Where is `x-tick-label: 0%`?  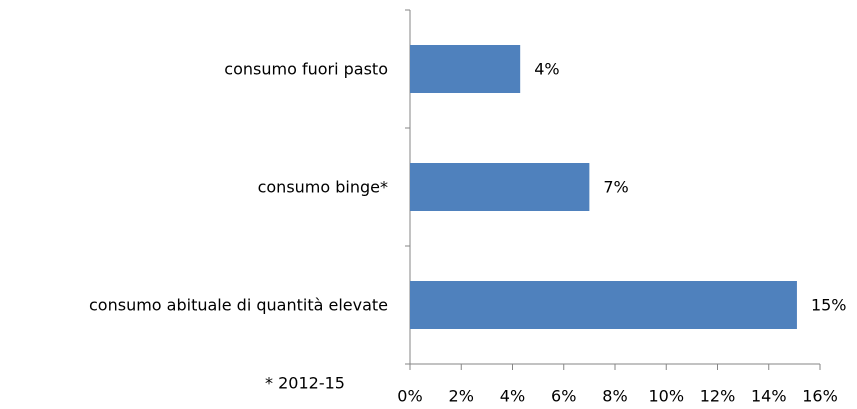 x-tick-label: 0% is located at coordinates (409, 396).